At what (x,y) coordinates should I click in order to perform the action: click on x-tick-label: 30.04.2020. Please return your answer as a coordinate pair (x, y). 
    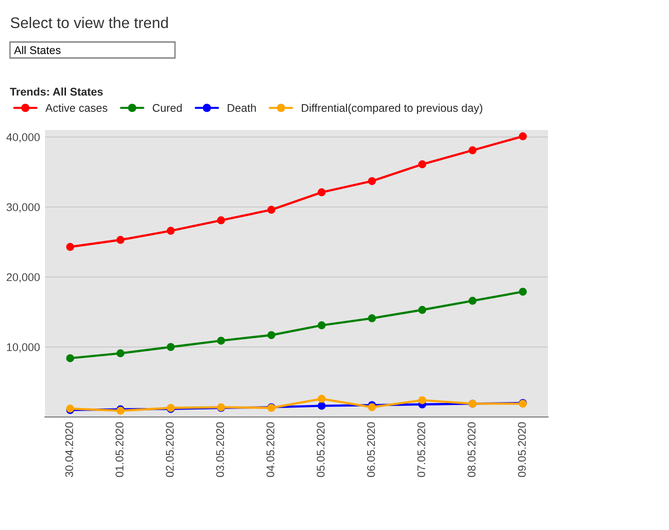
    Looking at the image, I should click on (69, 450).